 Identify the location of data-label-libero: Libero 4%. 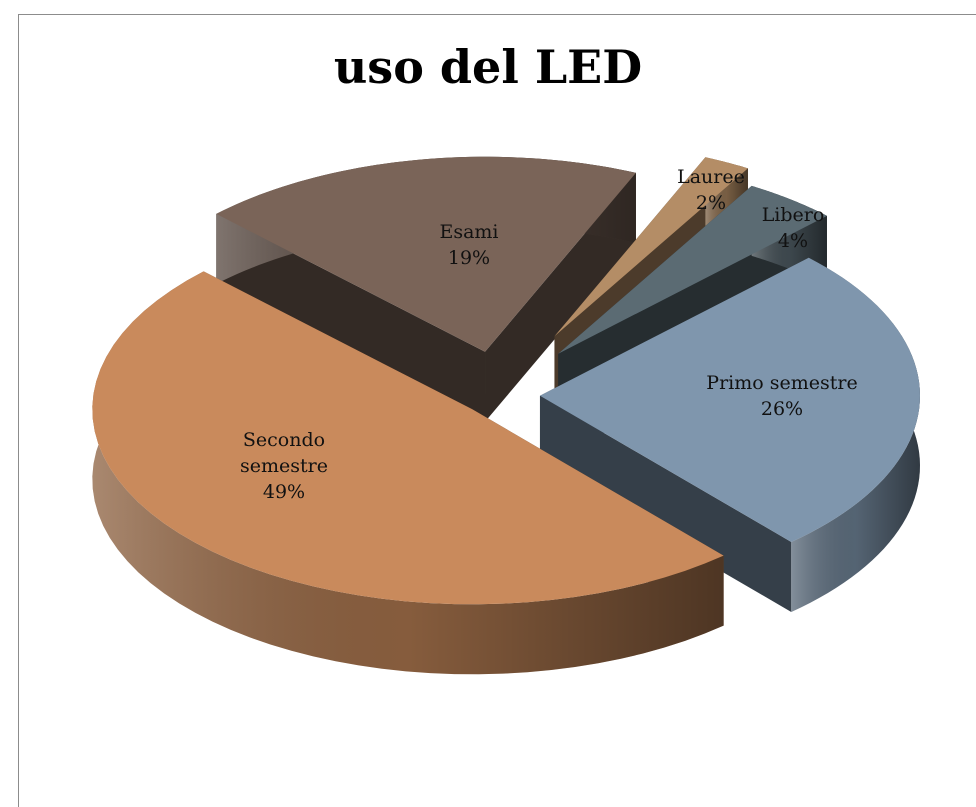
(793, 228).